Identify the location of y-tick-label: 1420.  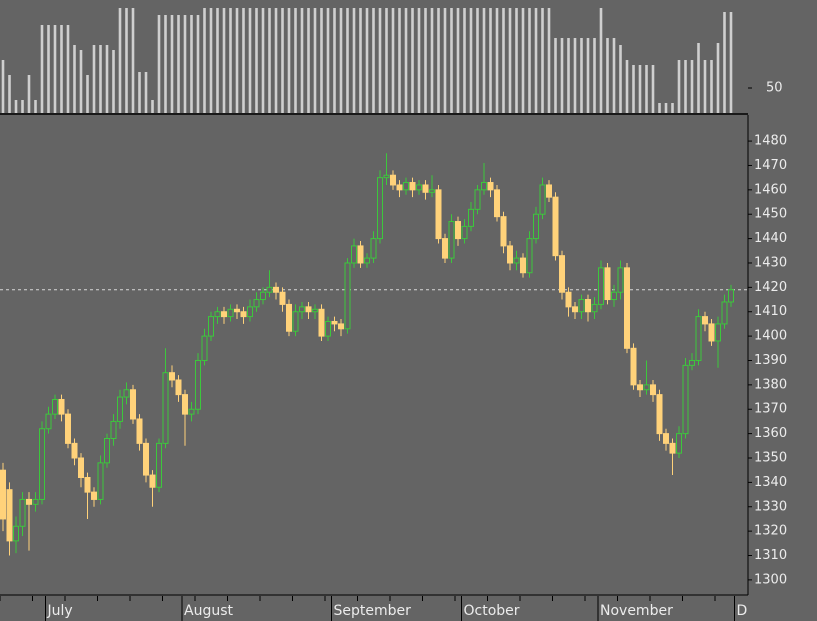
(770, 287).